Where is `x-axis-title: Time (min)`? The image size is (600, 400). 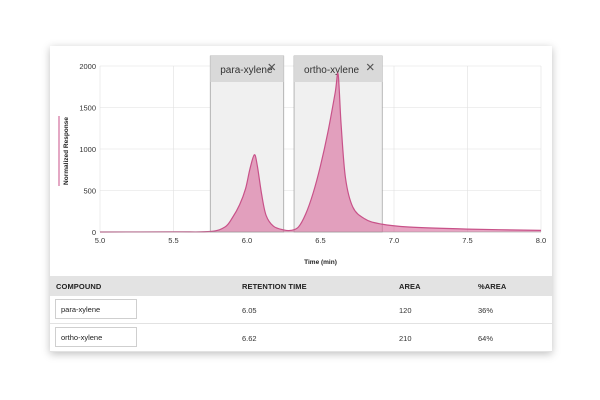
x-axis-title: Time (min) is located at coordinates (320, 262).